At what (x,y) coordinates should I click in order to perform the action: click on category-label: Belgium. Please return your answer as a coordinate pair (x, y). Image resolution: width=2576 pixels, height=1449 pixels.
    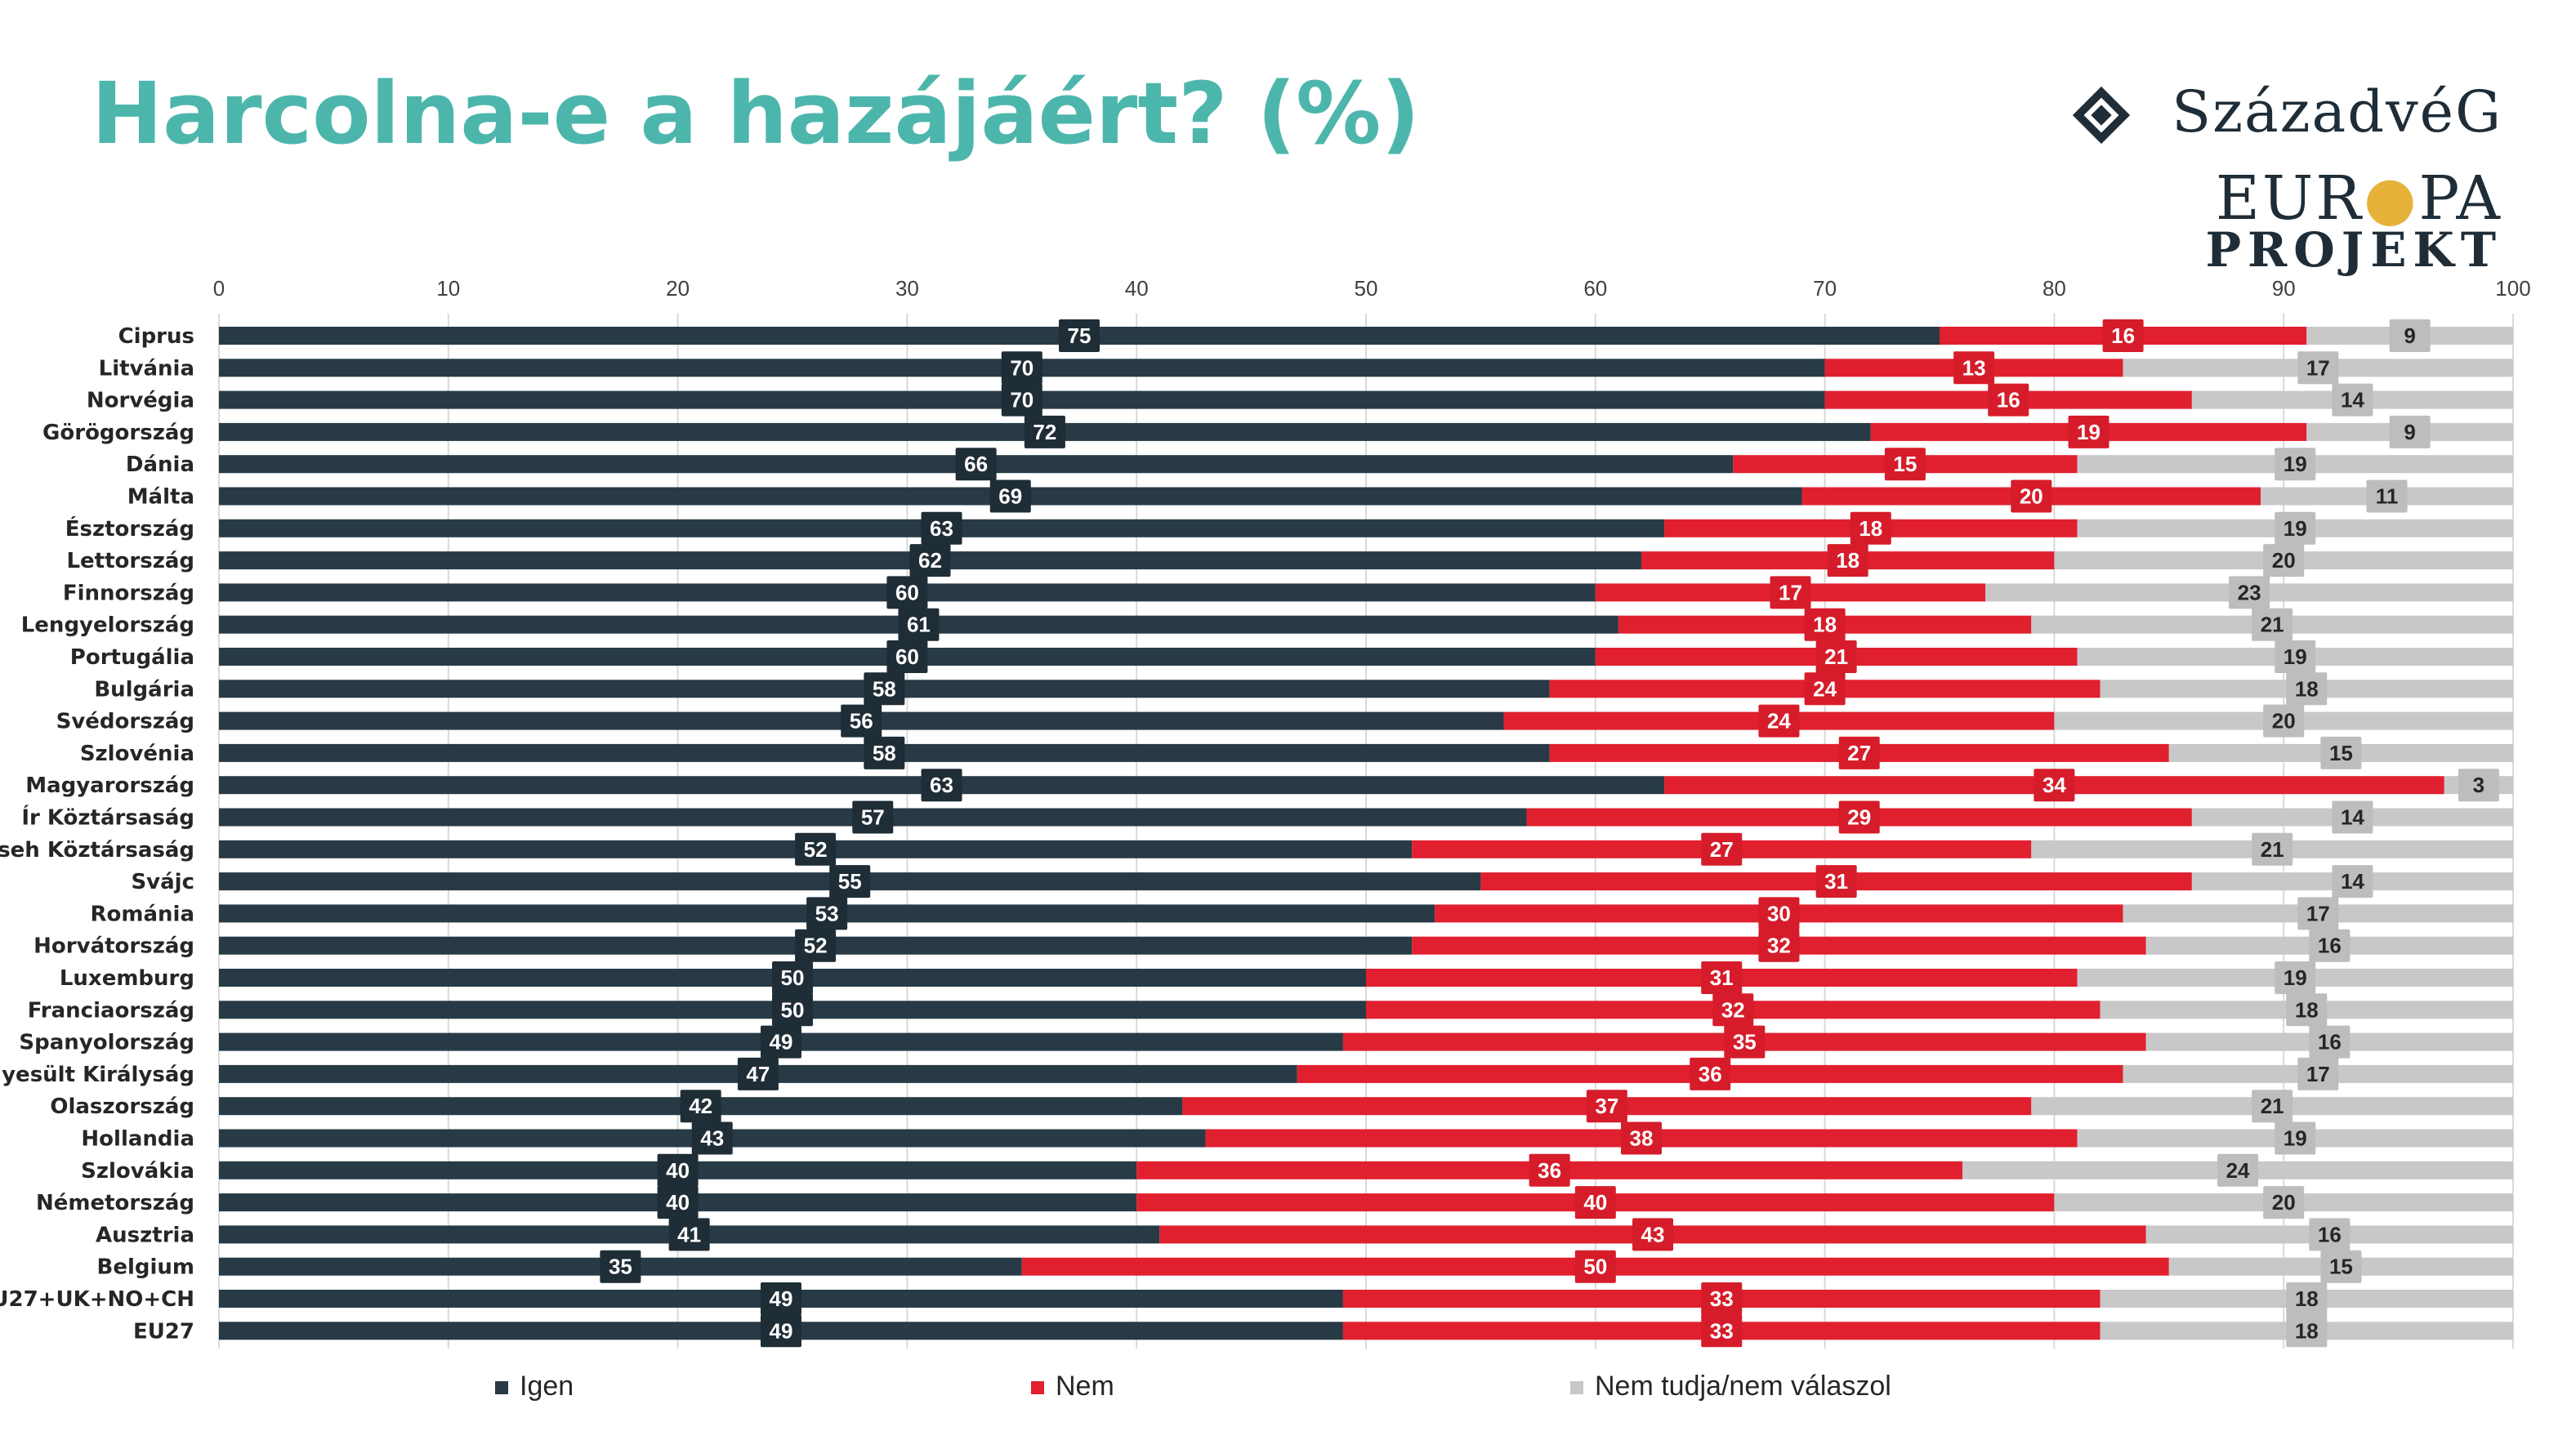
    Looking at the image, I should click on (146, 1267).